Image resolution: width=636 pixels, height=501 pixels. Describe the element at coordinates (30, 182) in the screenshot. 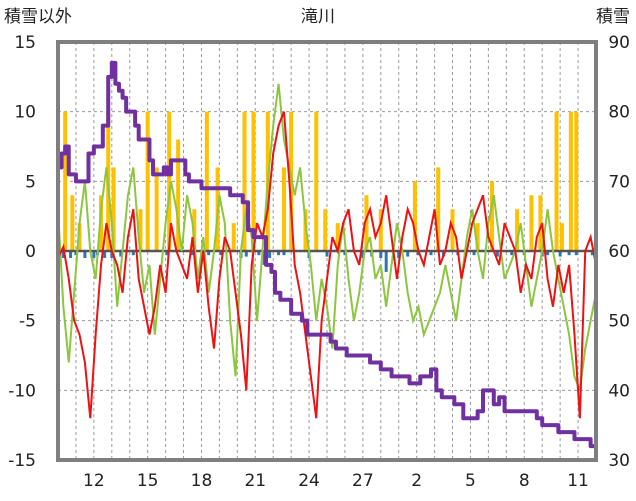

I see `left-tick-label: 5` at that location.